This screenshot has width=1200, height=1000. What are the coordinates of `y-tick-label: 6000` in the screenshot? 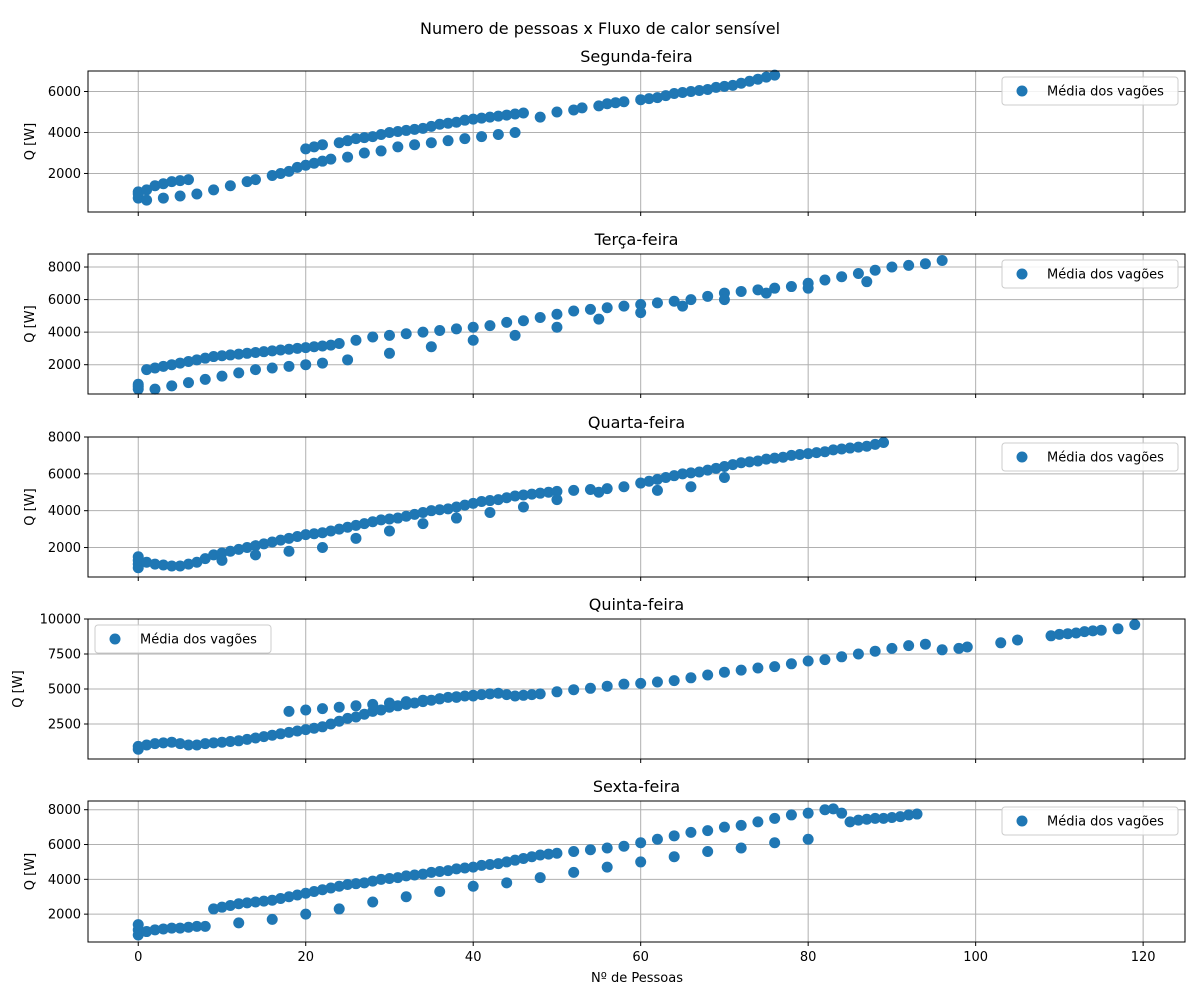 It's located at (64, 474).